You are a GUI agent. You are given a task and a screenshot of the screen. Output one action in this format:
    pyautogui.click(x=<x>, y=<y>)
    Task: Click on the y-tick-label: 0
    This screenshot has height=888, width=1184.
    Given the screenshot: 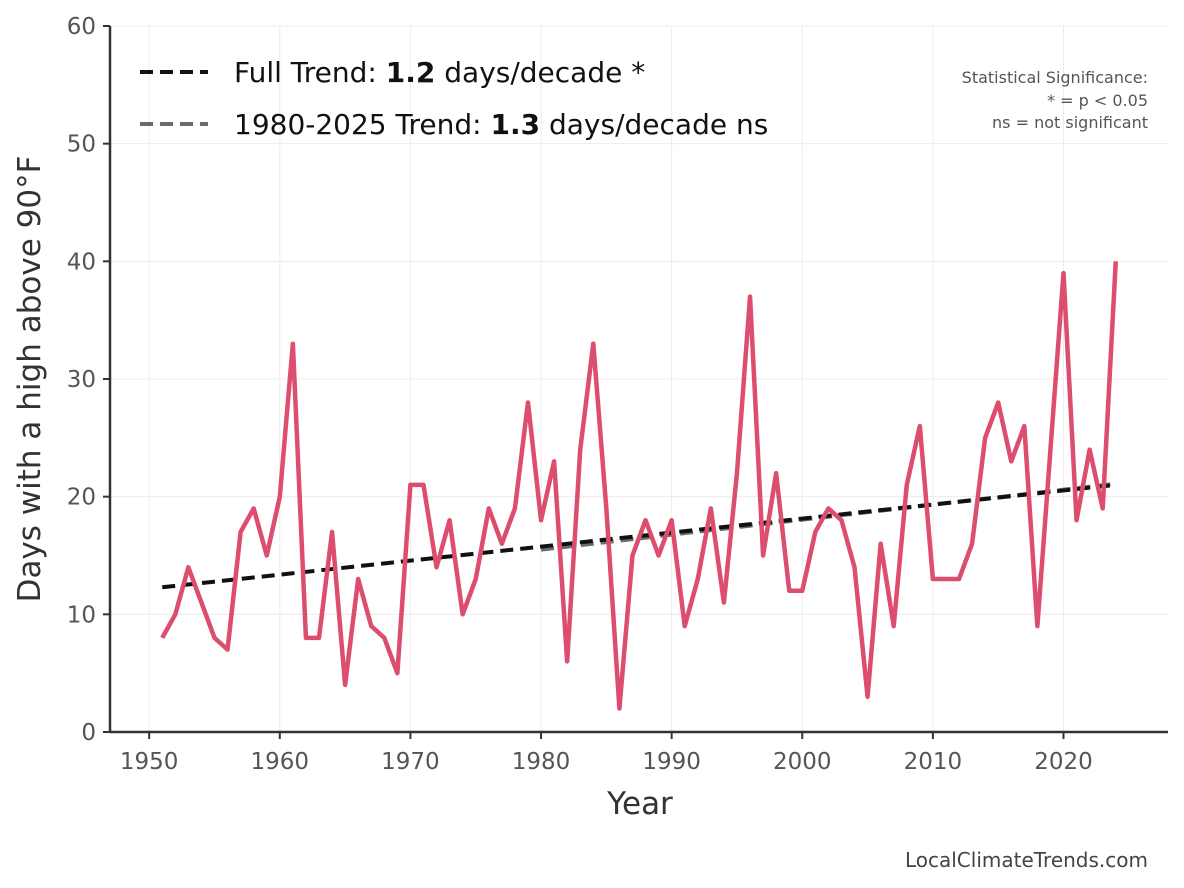 What is the action you would take?
    pyautogui.click(x=88, y=733)
    